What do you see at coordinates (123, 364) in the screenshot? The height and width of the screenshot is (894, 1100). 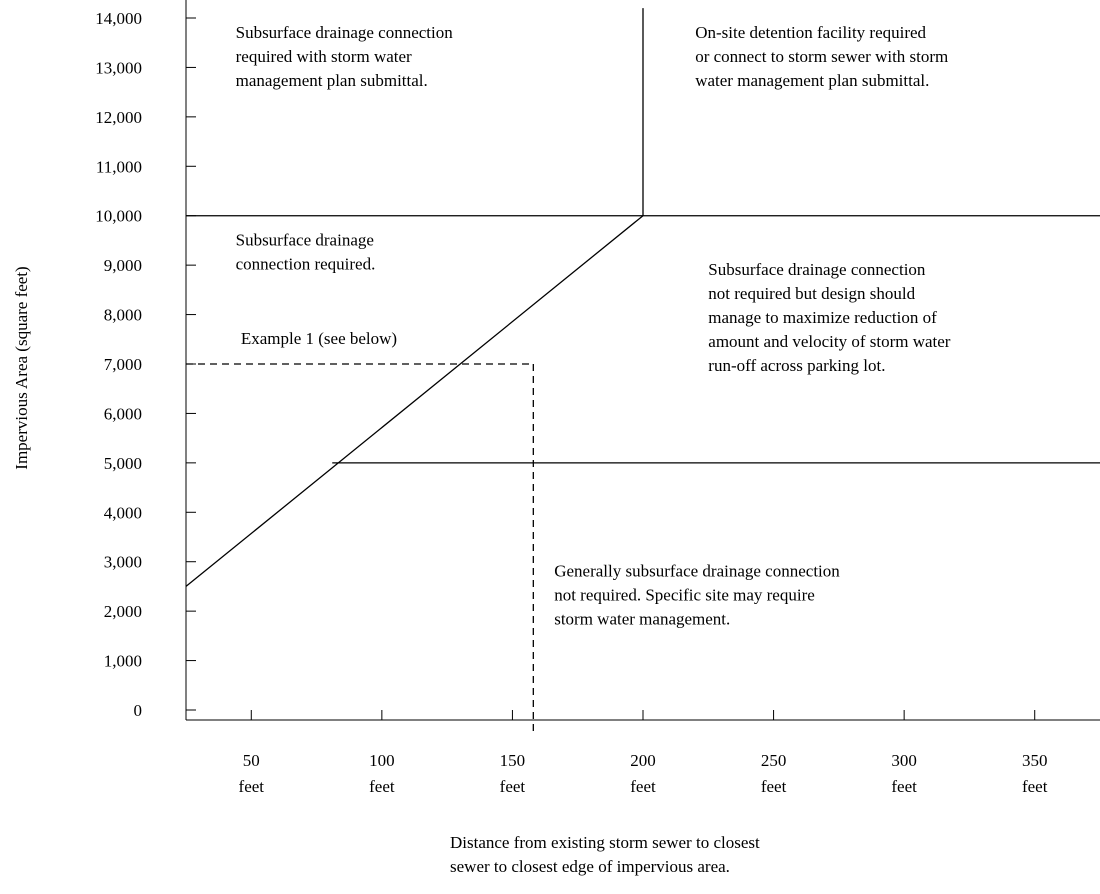 I see `y-tick-label: 7,000` at bounding box center [123, 364].